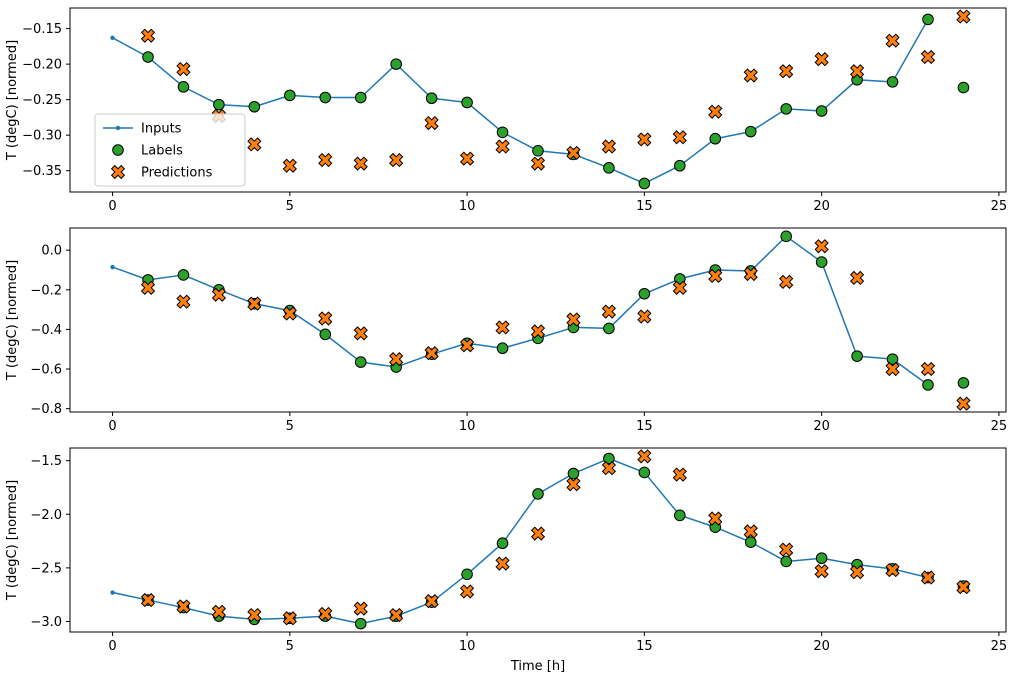 This screenshot has width=1023, height=679. I want to click on y-tick-label: −0.20, so click(42, 65).